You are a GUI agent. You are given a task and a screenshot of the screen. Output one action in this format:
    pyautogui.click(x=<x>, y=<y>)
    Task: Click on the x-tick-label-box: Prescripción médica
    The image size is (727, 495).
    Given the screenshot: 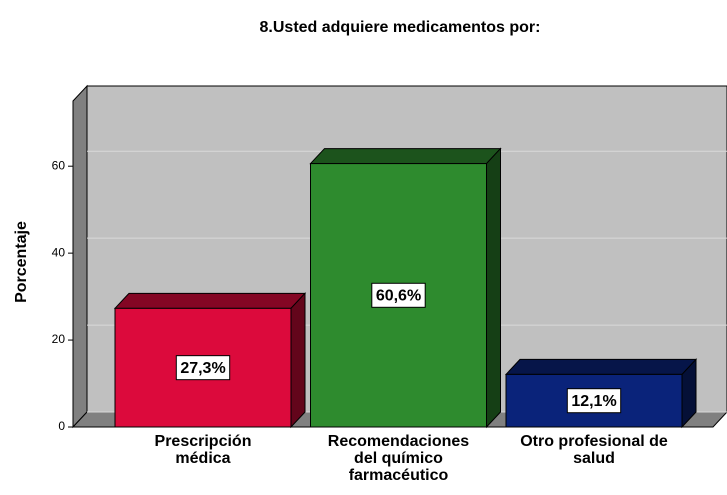 What is the action you would take?
    pyautogui.click(x=203, y=450)
    